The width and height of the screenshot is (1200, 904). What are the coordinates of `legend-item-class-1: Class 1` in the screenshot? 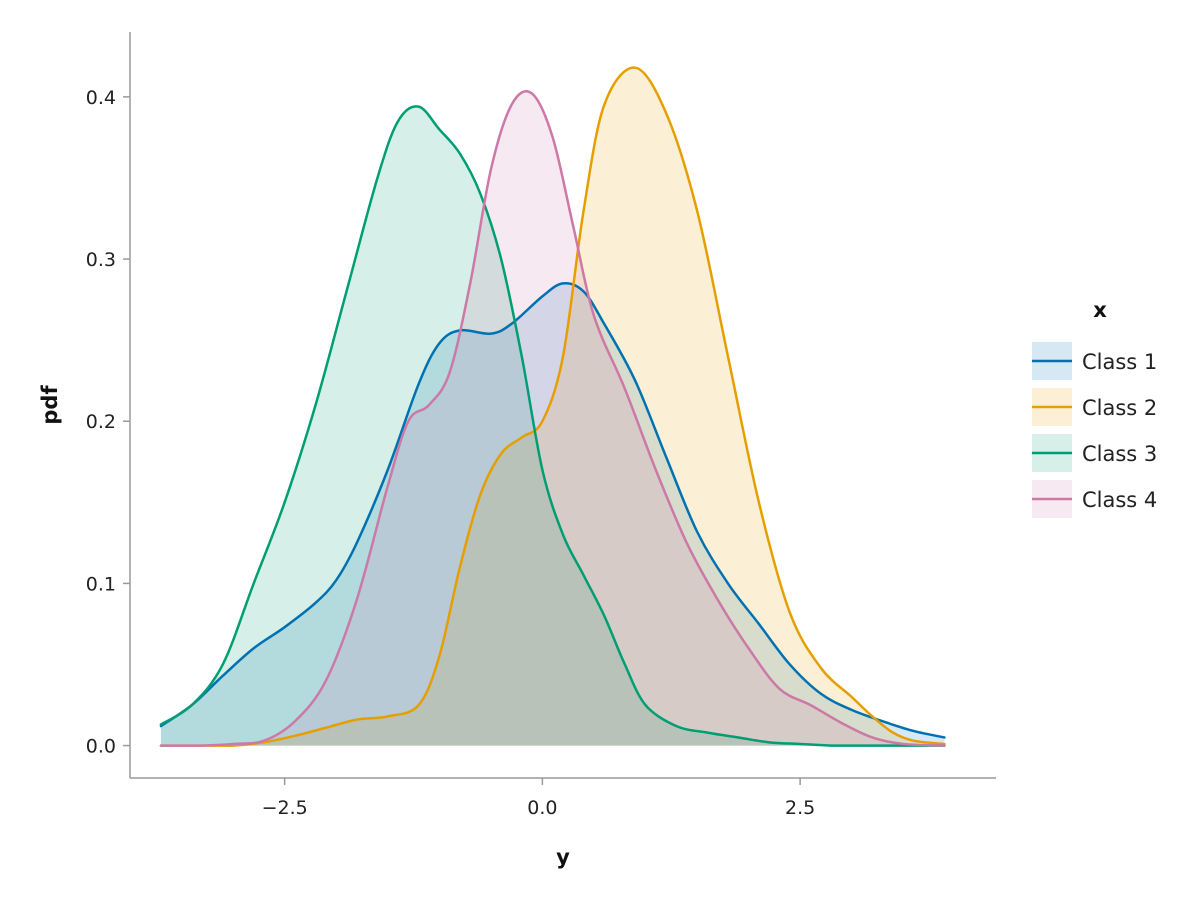 It's located at (1094, 361).